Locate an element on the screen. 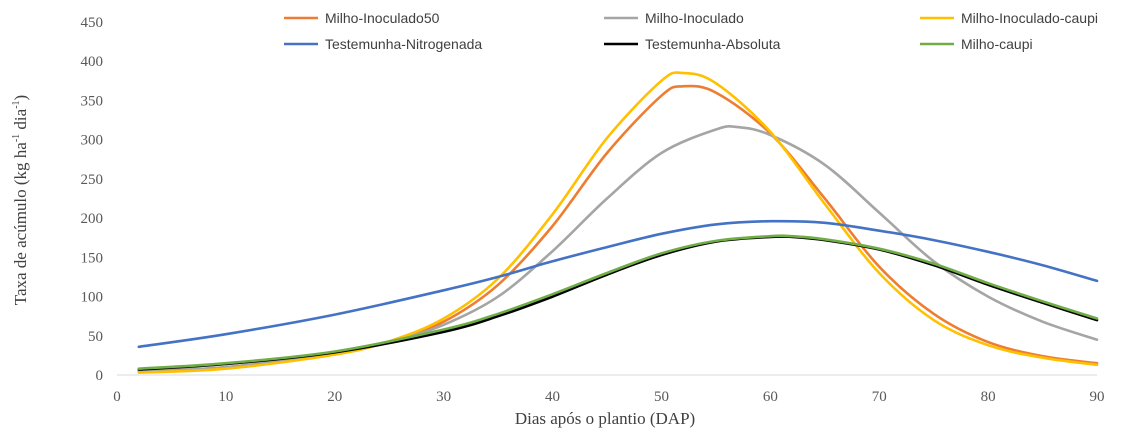  y-tick-label: 100 is located at coordinates (92, 298).